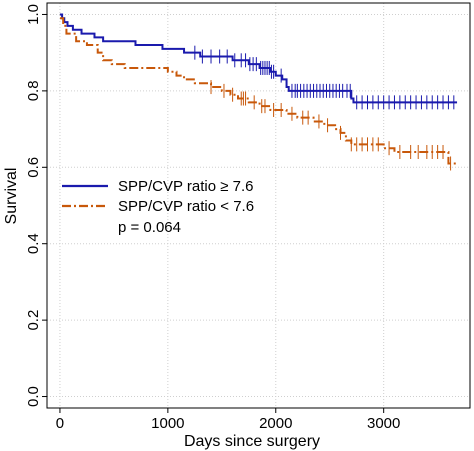 Image resolution: width=474 pixels, height=451 pixels. I want to click on x-axis: 0 1000 2000 3000, so click(228, 420).